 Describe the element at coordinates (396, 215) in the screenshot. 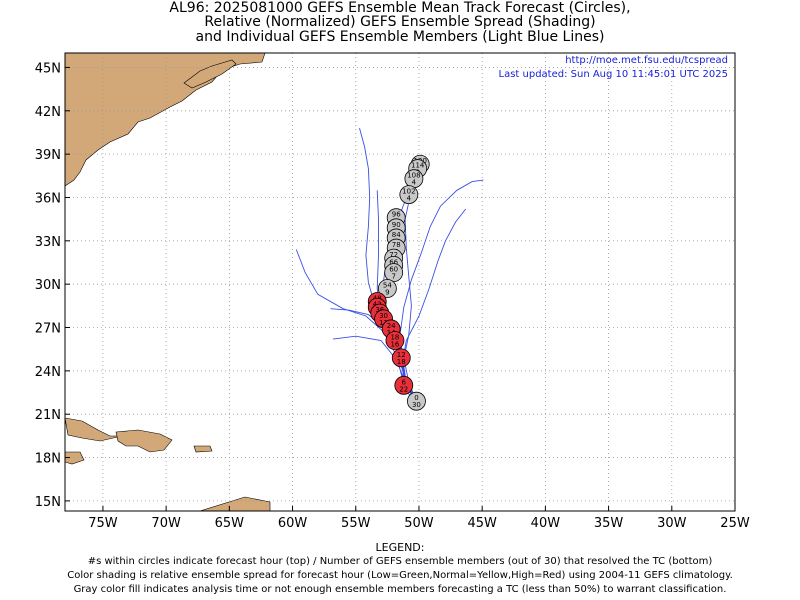

I see `forecast-hour-label: 96` at that location.